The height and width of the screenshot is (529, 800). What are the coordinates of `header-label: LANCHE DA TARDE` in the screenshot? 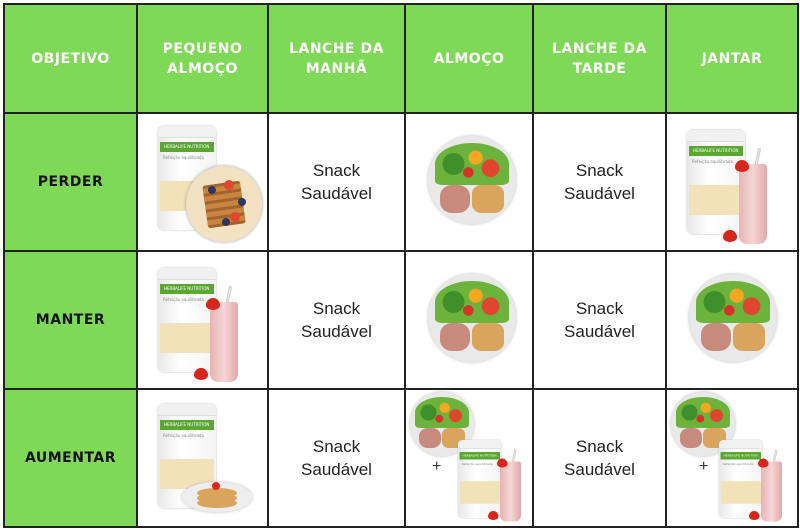 It's located at (599, 58).